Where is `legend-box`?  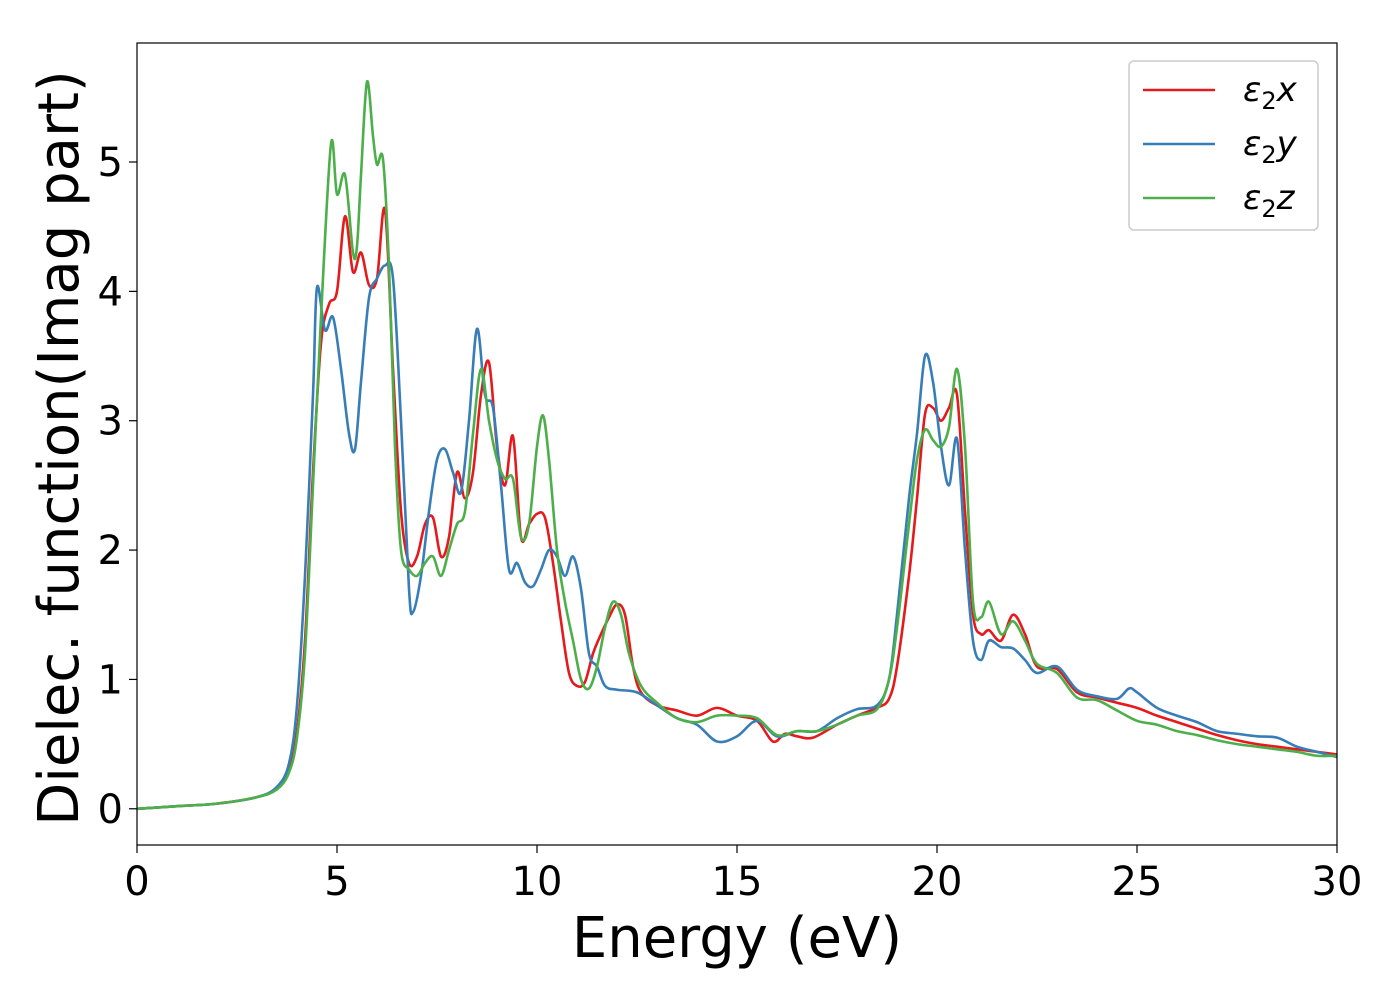 legend-box is located at coordinates (1223, 145).